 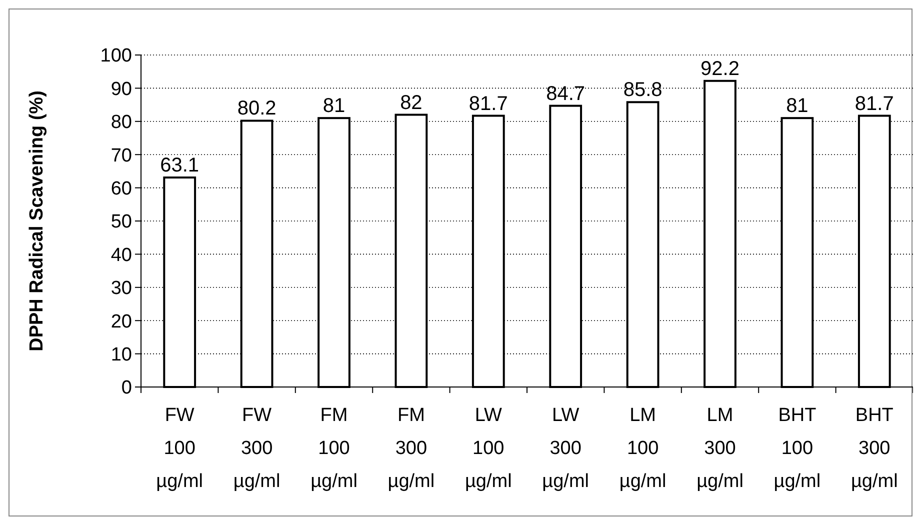 I want to click on y-tick-label: 30, so click(x=121, y=289).